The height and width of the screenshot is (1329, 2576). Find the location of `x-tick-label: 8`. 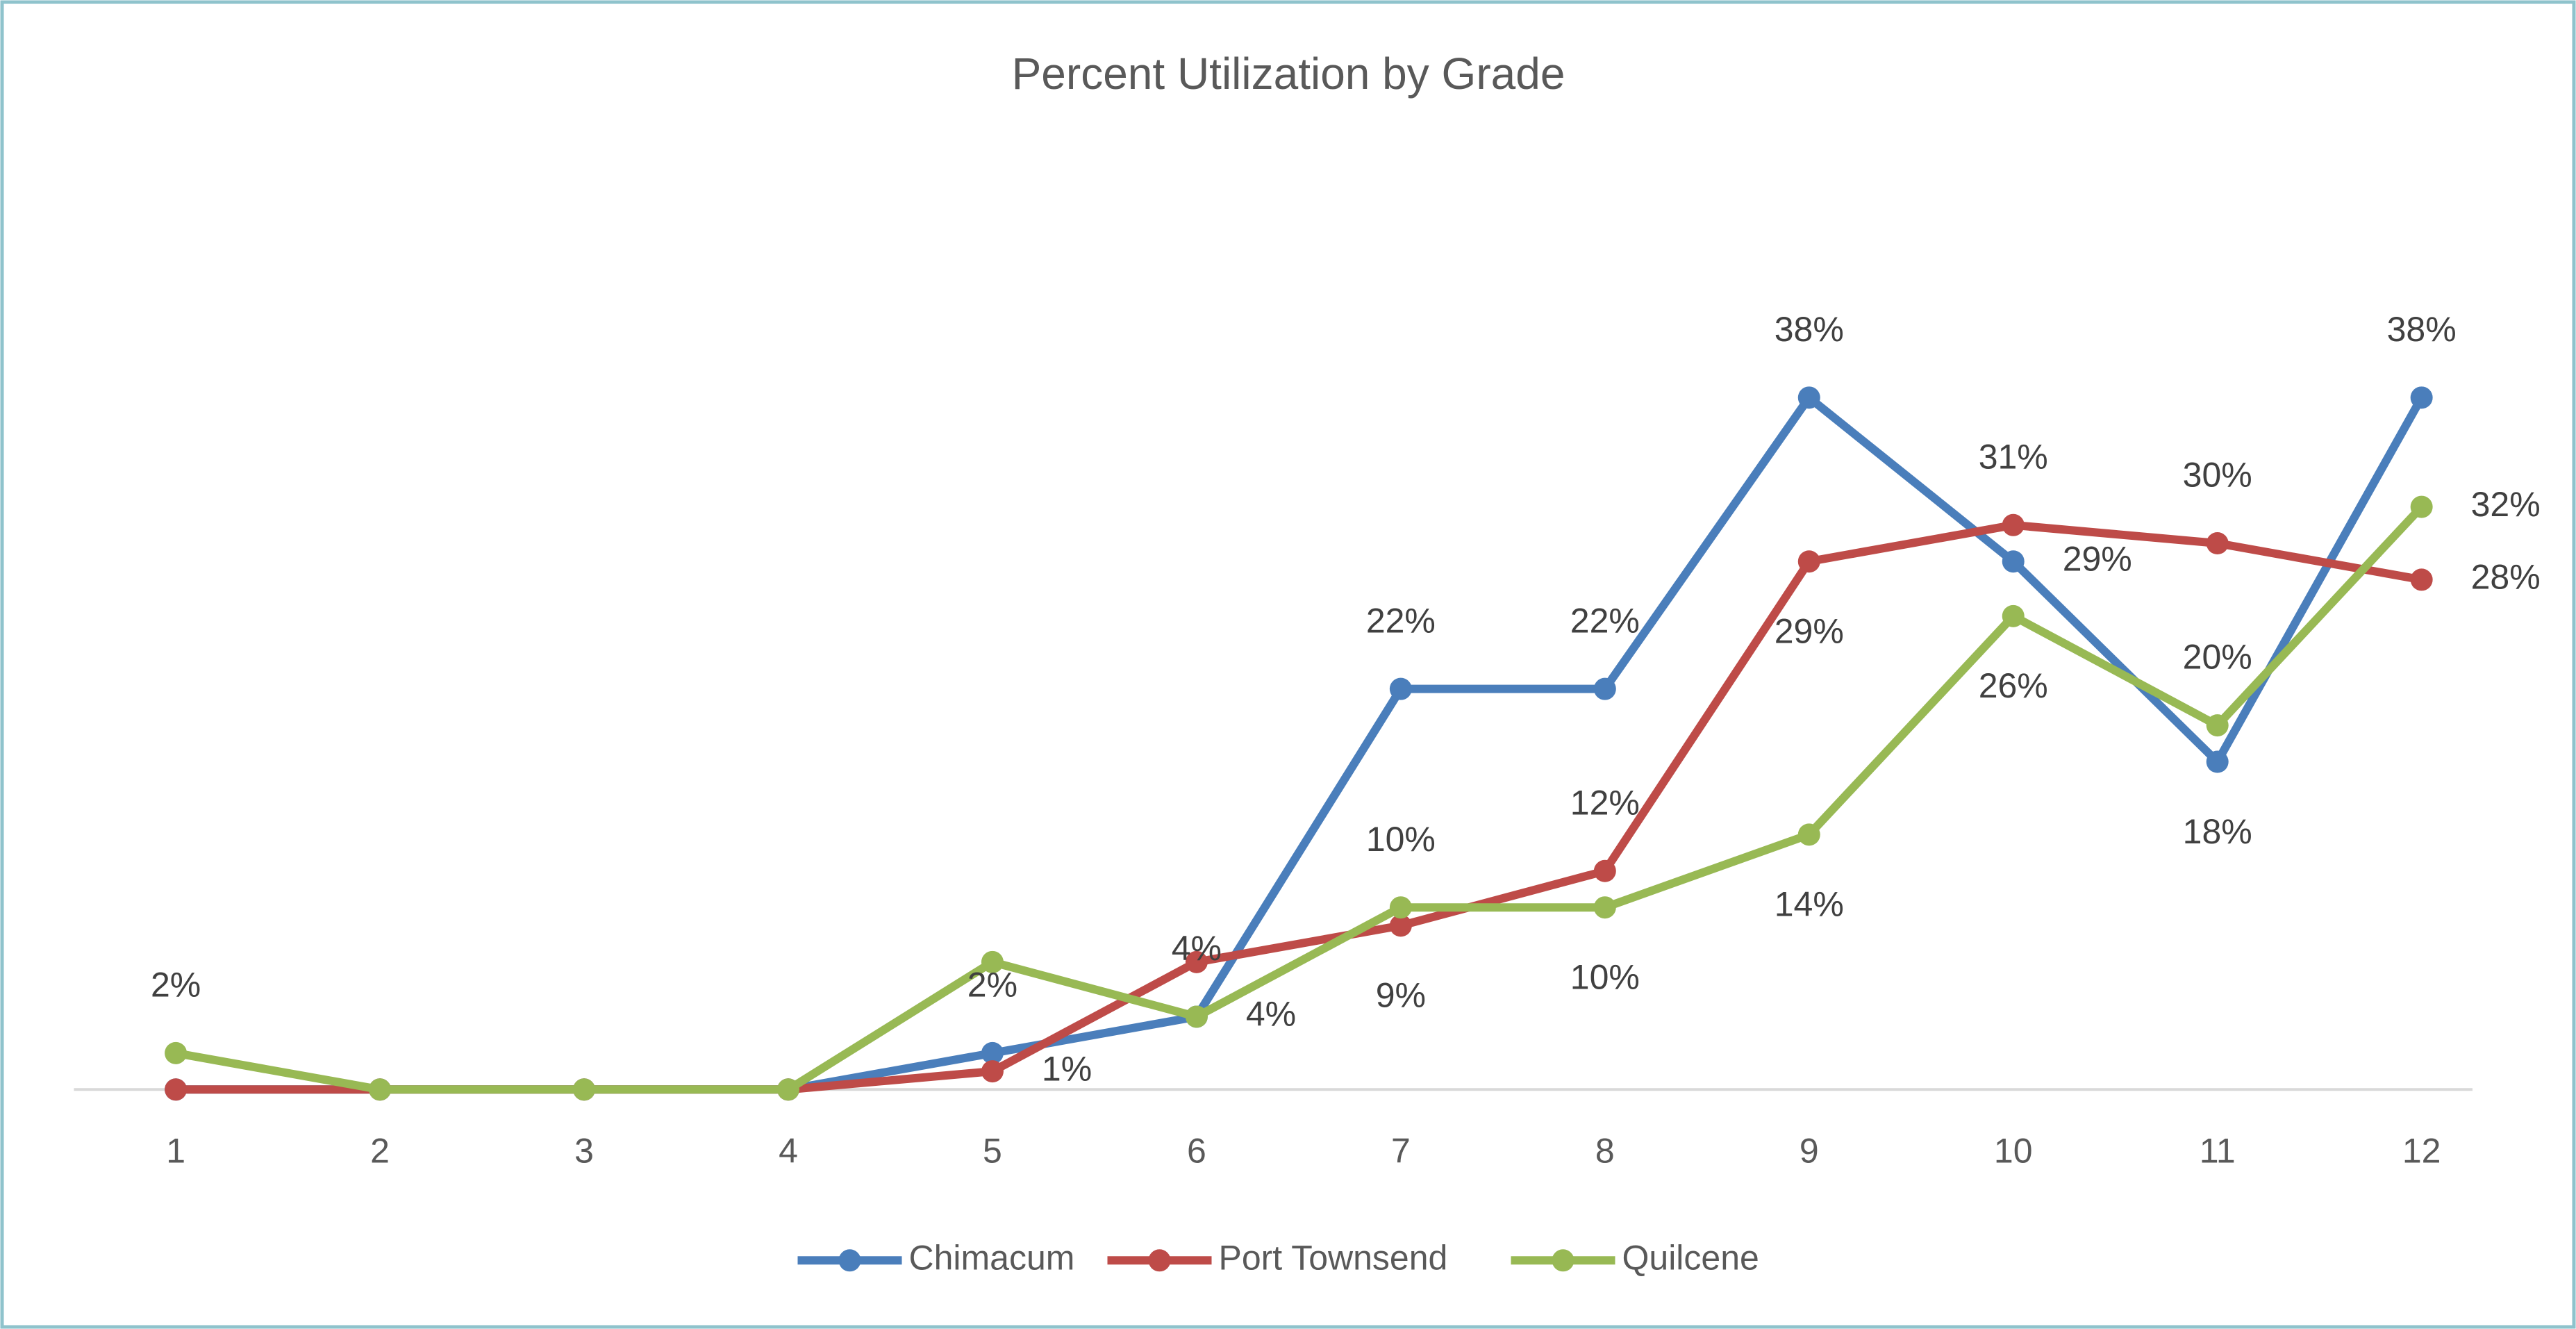

x-tick-label: 8 is located at coordinates (1605, 1151).